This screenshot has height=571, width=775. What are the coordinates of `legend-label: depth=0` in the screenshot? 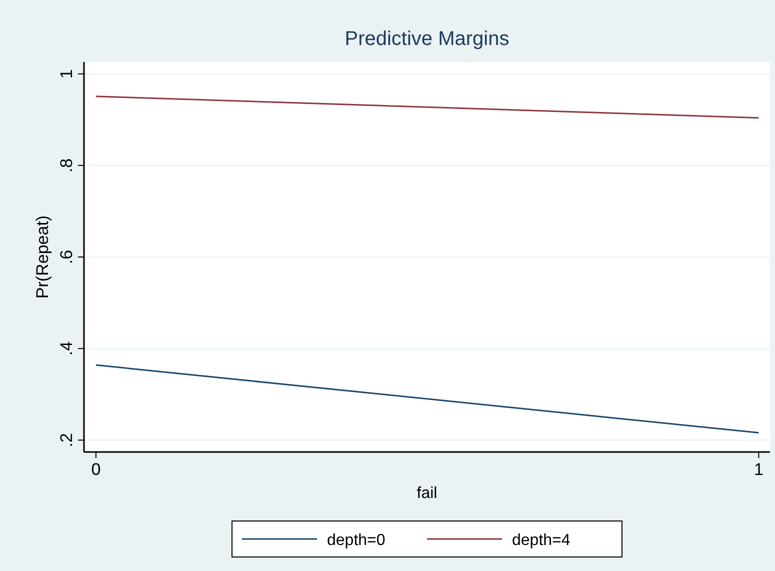 It's located at (356, 540).